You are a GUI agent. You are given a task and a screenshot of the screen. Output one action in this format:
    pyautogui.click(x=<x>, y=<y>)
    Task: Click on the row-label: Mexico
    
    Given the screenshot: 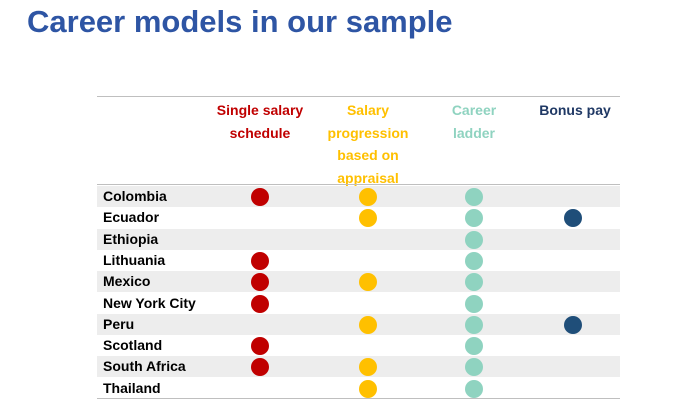 What is the action you would take?
    pyautogui.click(x=127, y=281)
    